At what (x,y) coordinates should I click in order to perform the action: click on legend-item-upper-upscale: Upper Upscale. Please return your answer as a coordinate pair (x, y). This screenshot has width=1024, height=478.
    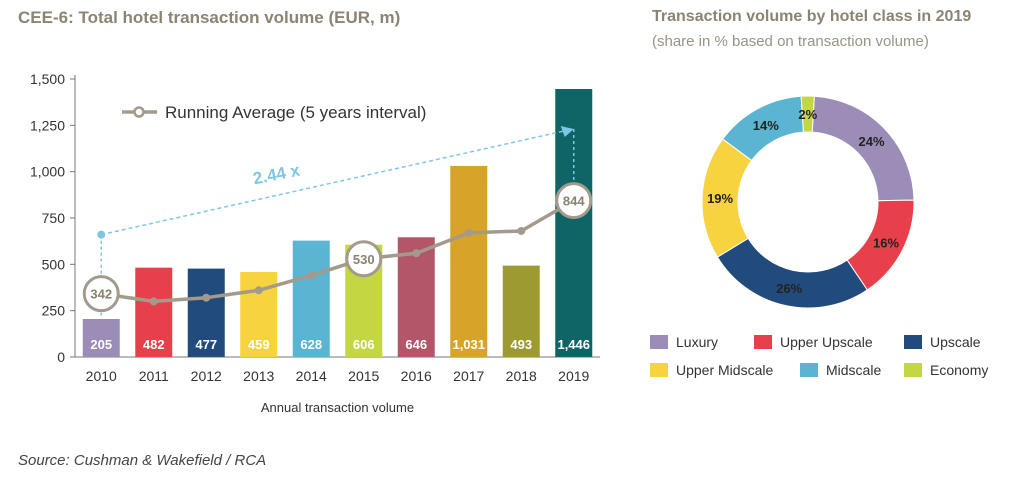
    Looking at the image, I should click on (813, 342).